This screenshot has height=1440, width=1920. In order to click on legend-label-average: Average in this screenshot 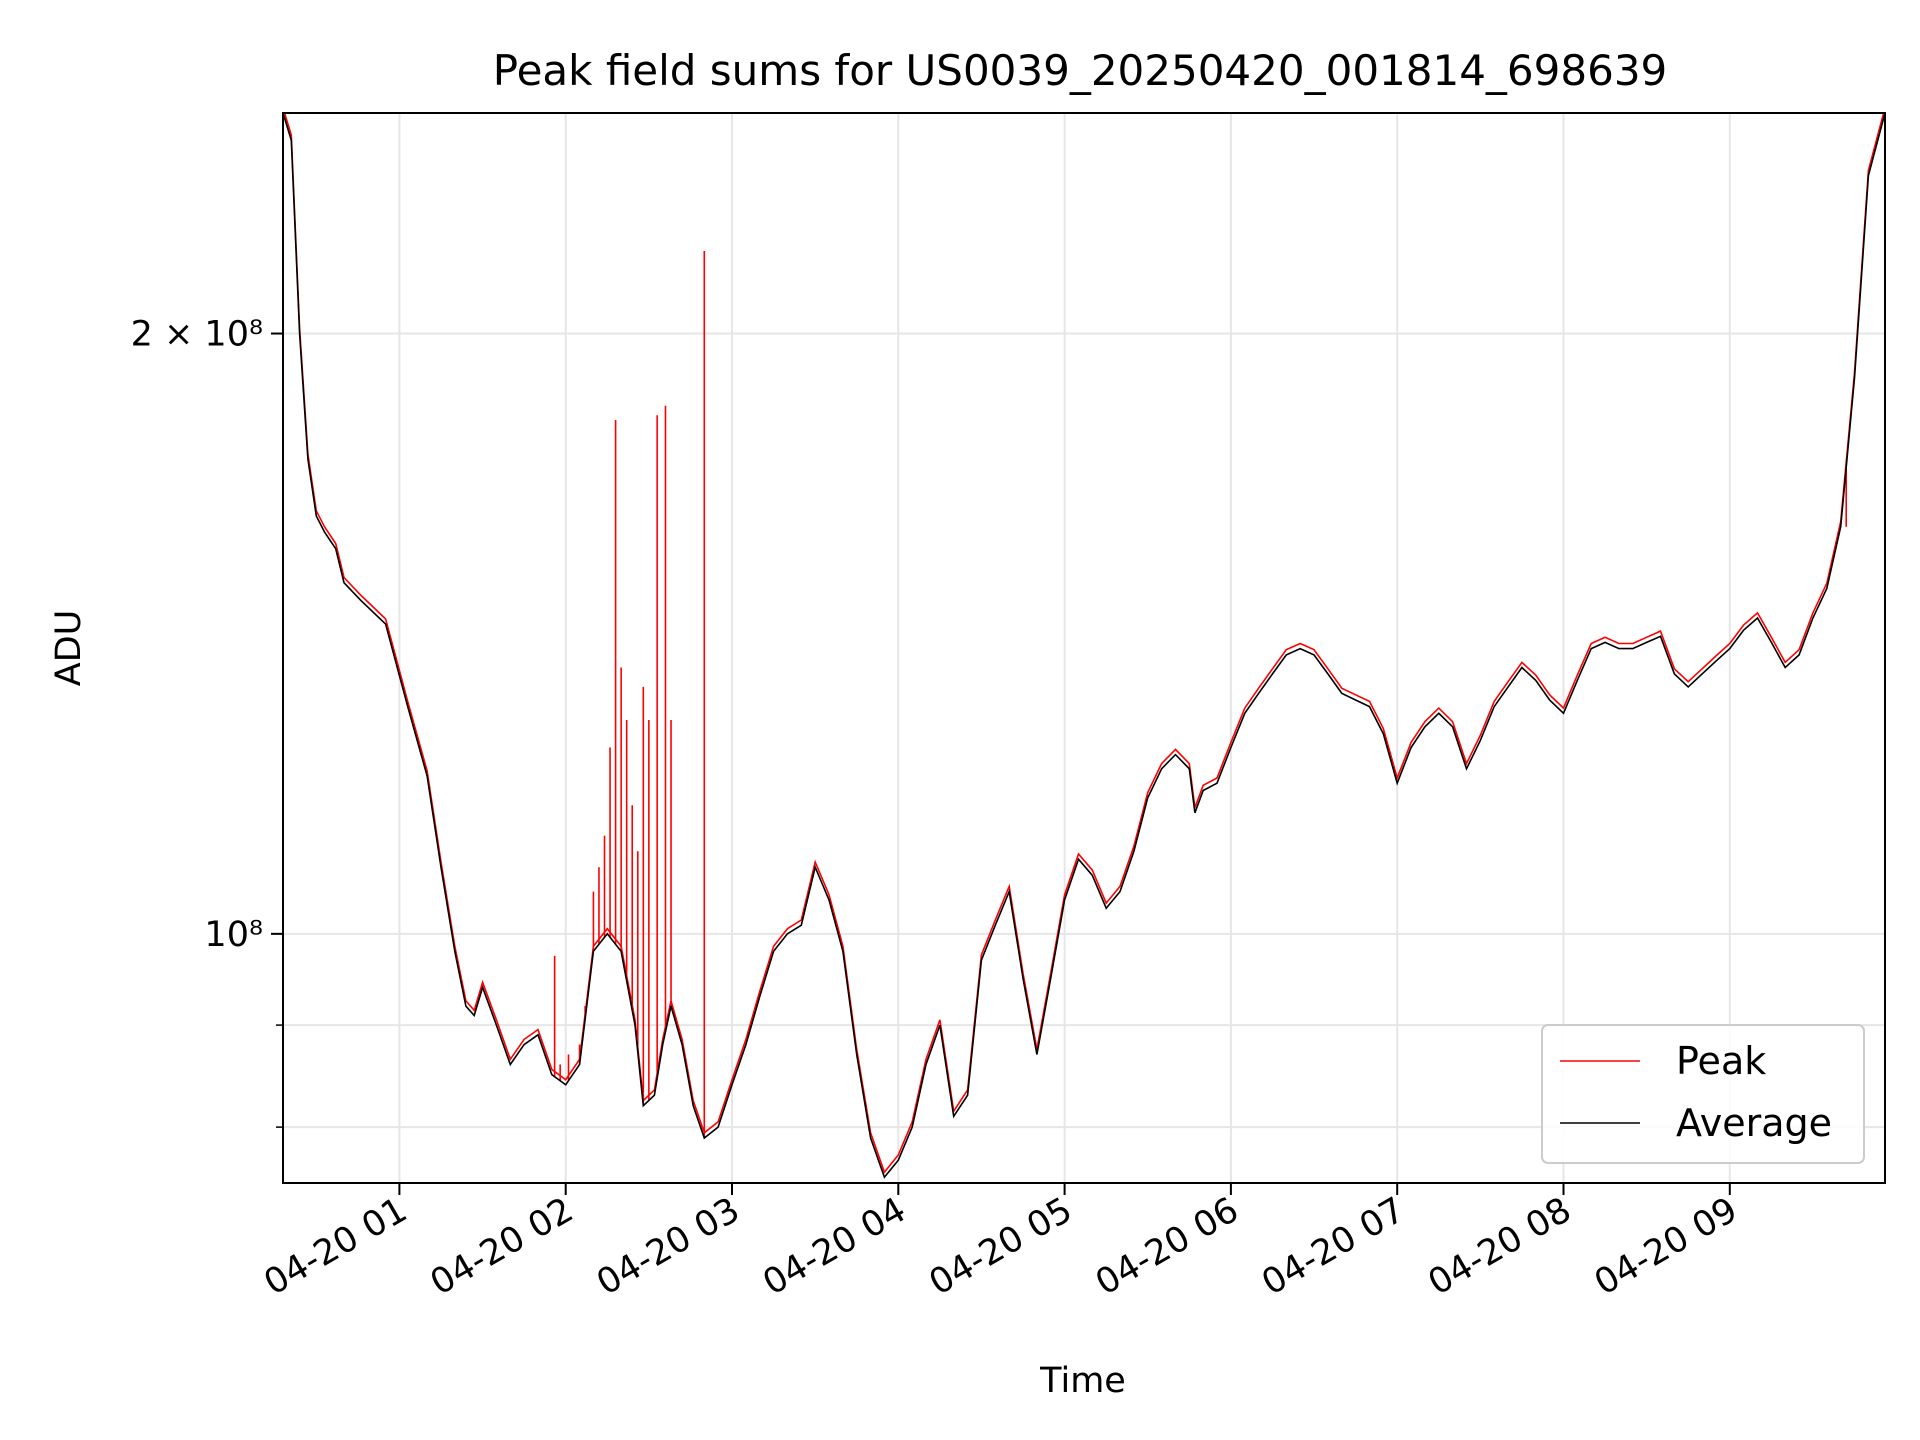, I will do `click(1754, 1123)`.